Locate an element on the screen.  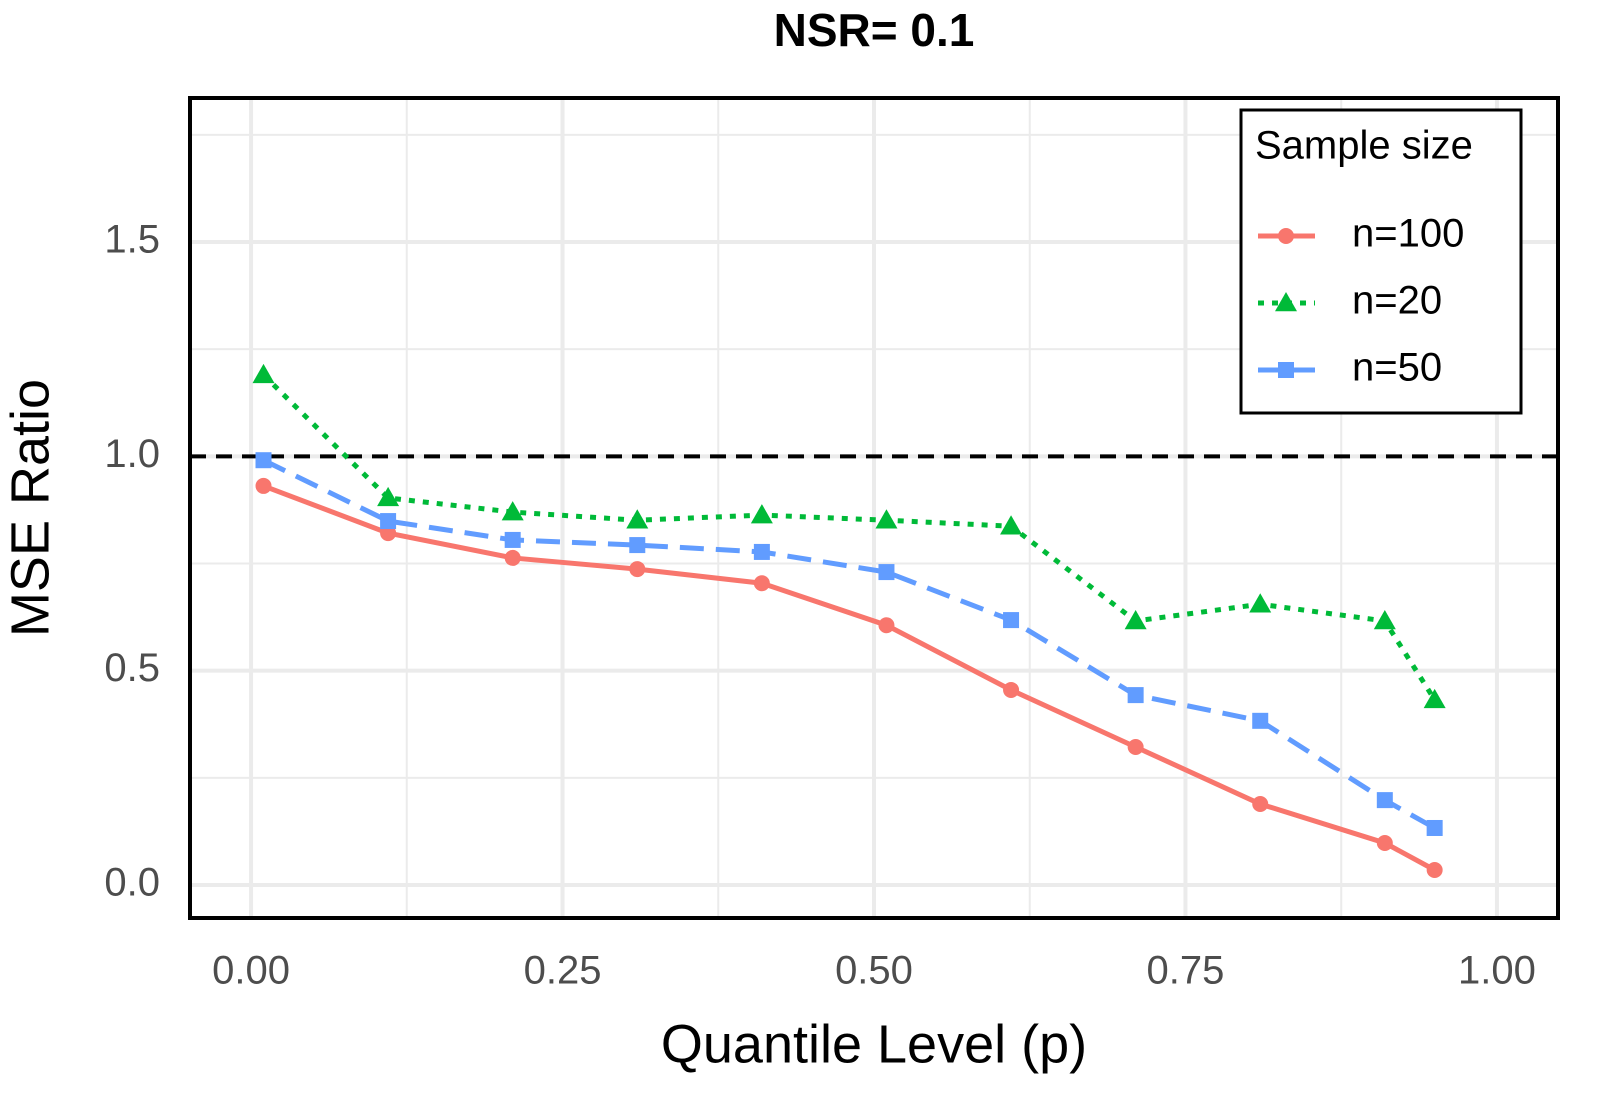
legend-label: n=20 is located at coordinates (1397, 301).